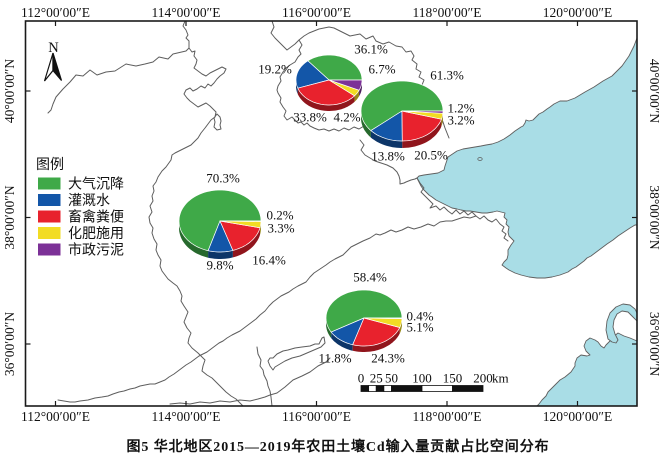 This screenshot has width=669, height=462. What do you see at coordinates (50, 165) in the screenshot?
I see `legend-title: 图例` at bounding box center [50, 165].